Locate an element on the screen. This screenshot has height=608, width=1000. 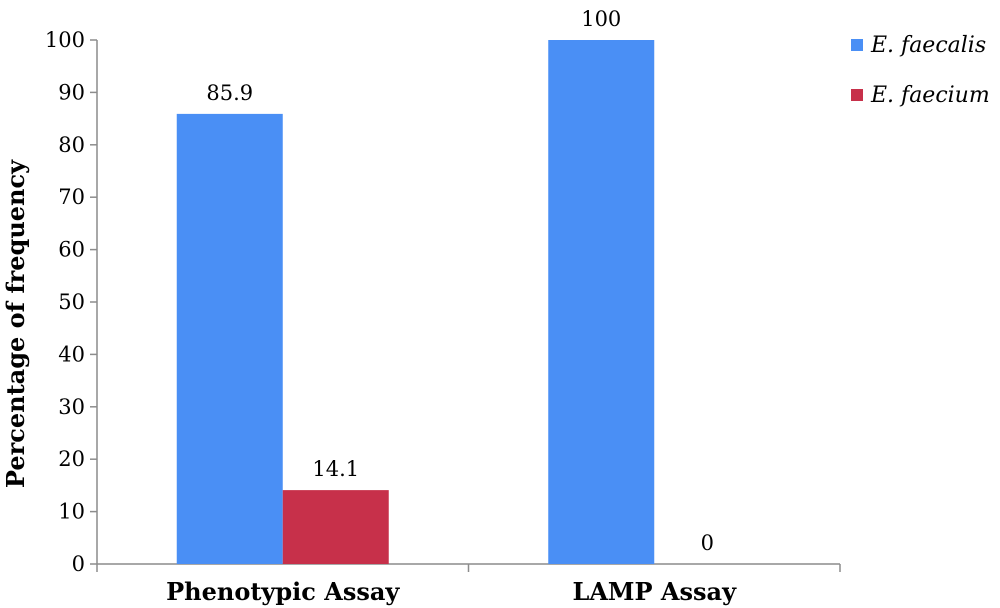
legend-label: E. faecium is located at coordinates (930, 95).